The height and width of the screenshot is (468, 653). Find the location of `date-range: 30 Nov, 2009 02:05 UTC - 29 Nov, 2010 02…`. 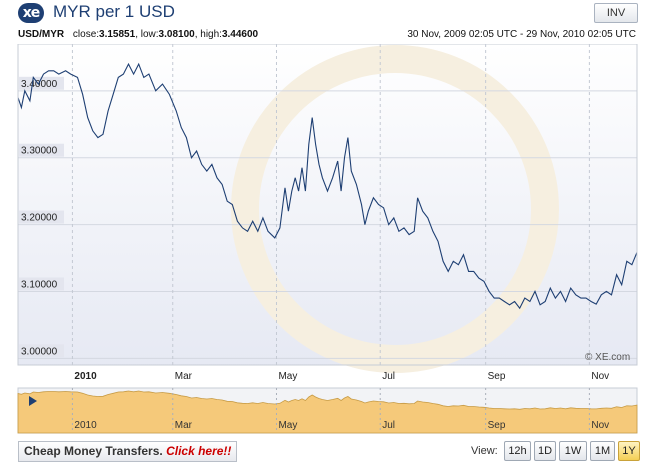

date-range: 30 Nov, 2009 02:05 UTC - 29 Nov, 2010 02… is located at coordinates (521, 34).